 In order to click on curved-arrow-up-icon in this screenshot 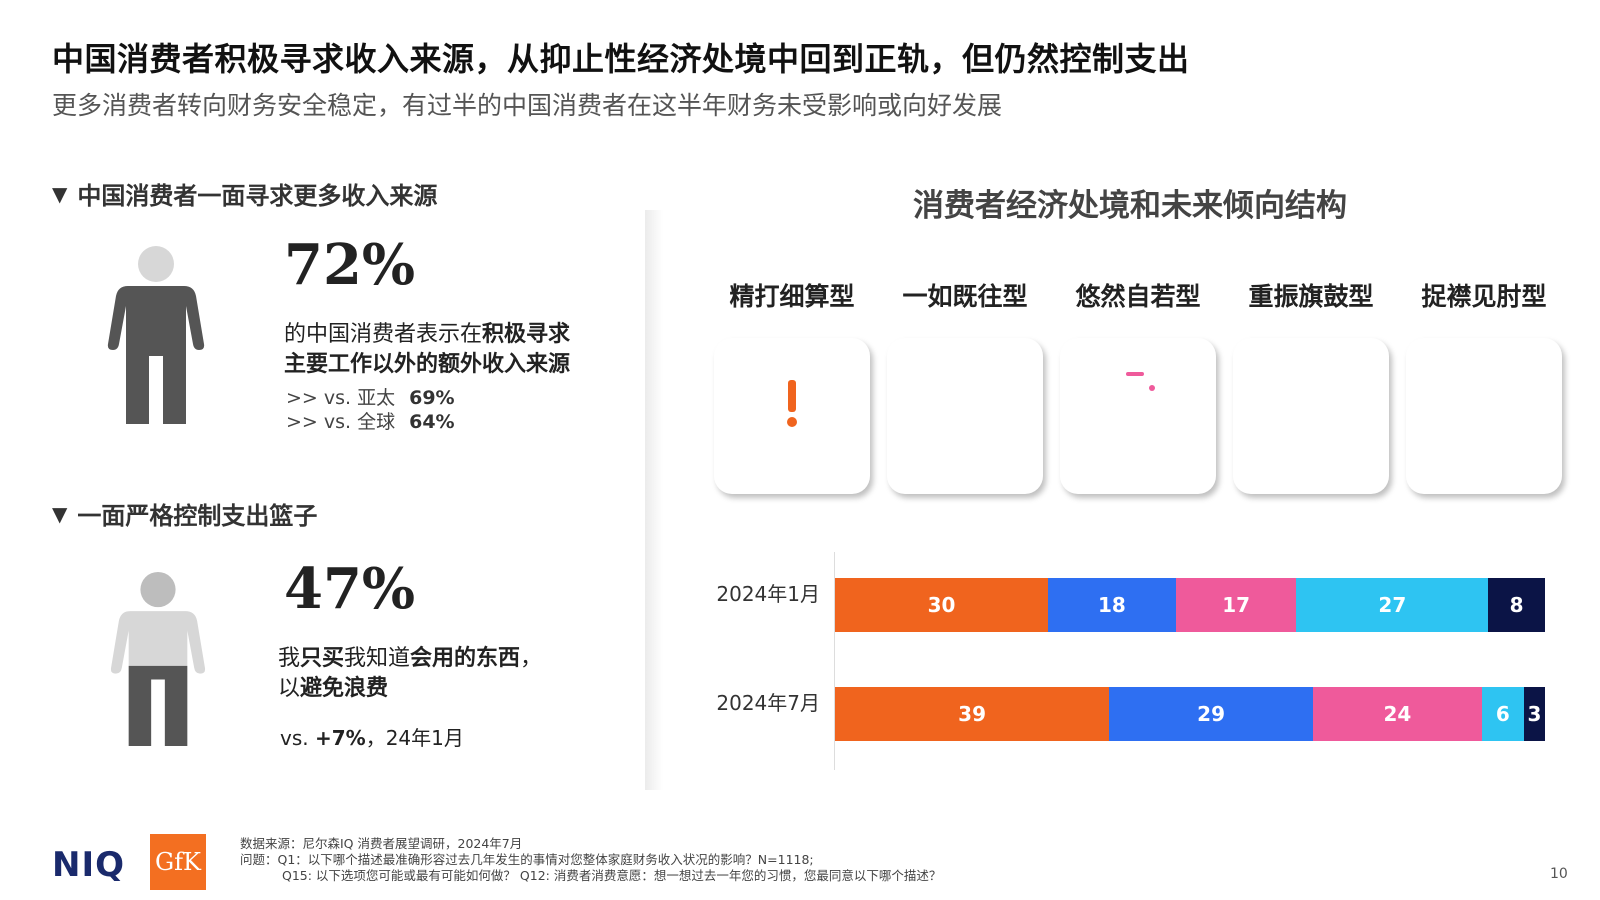, I will do `click(1312, 392)`.